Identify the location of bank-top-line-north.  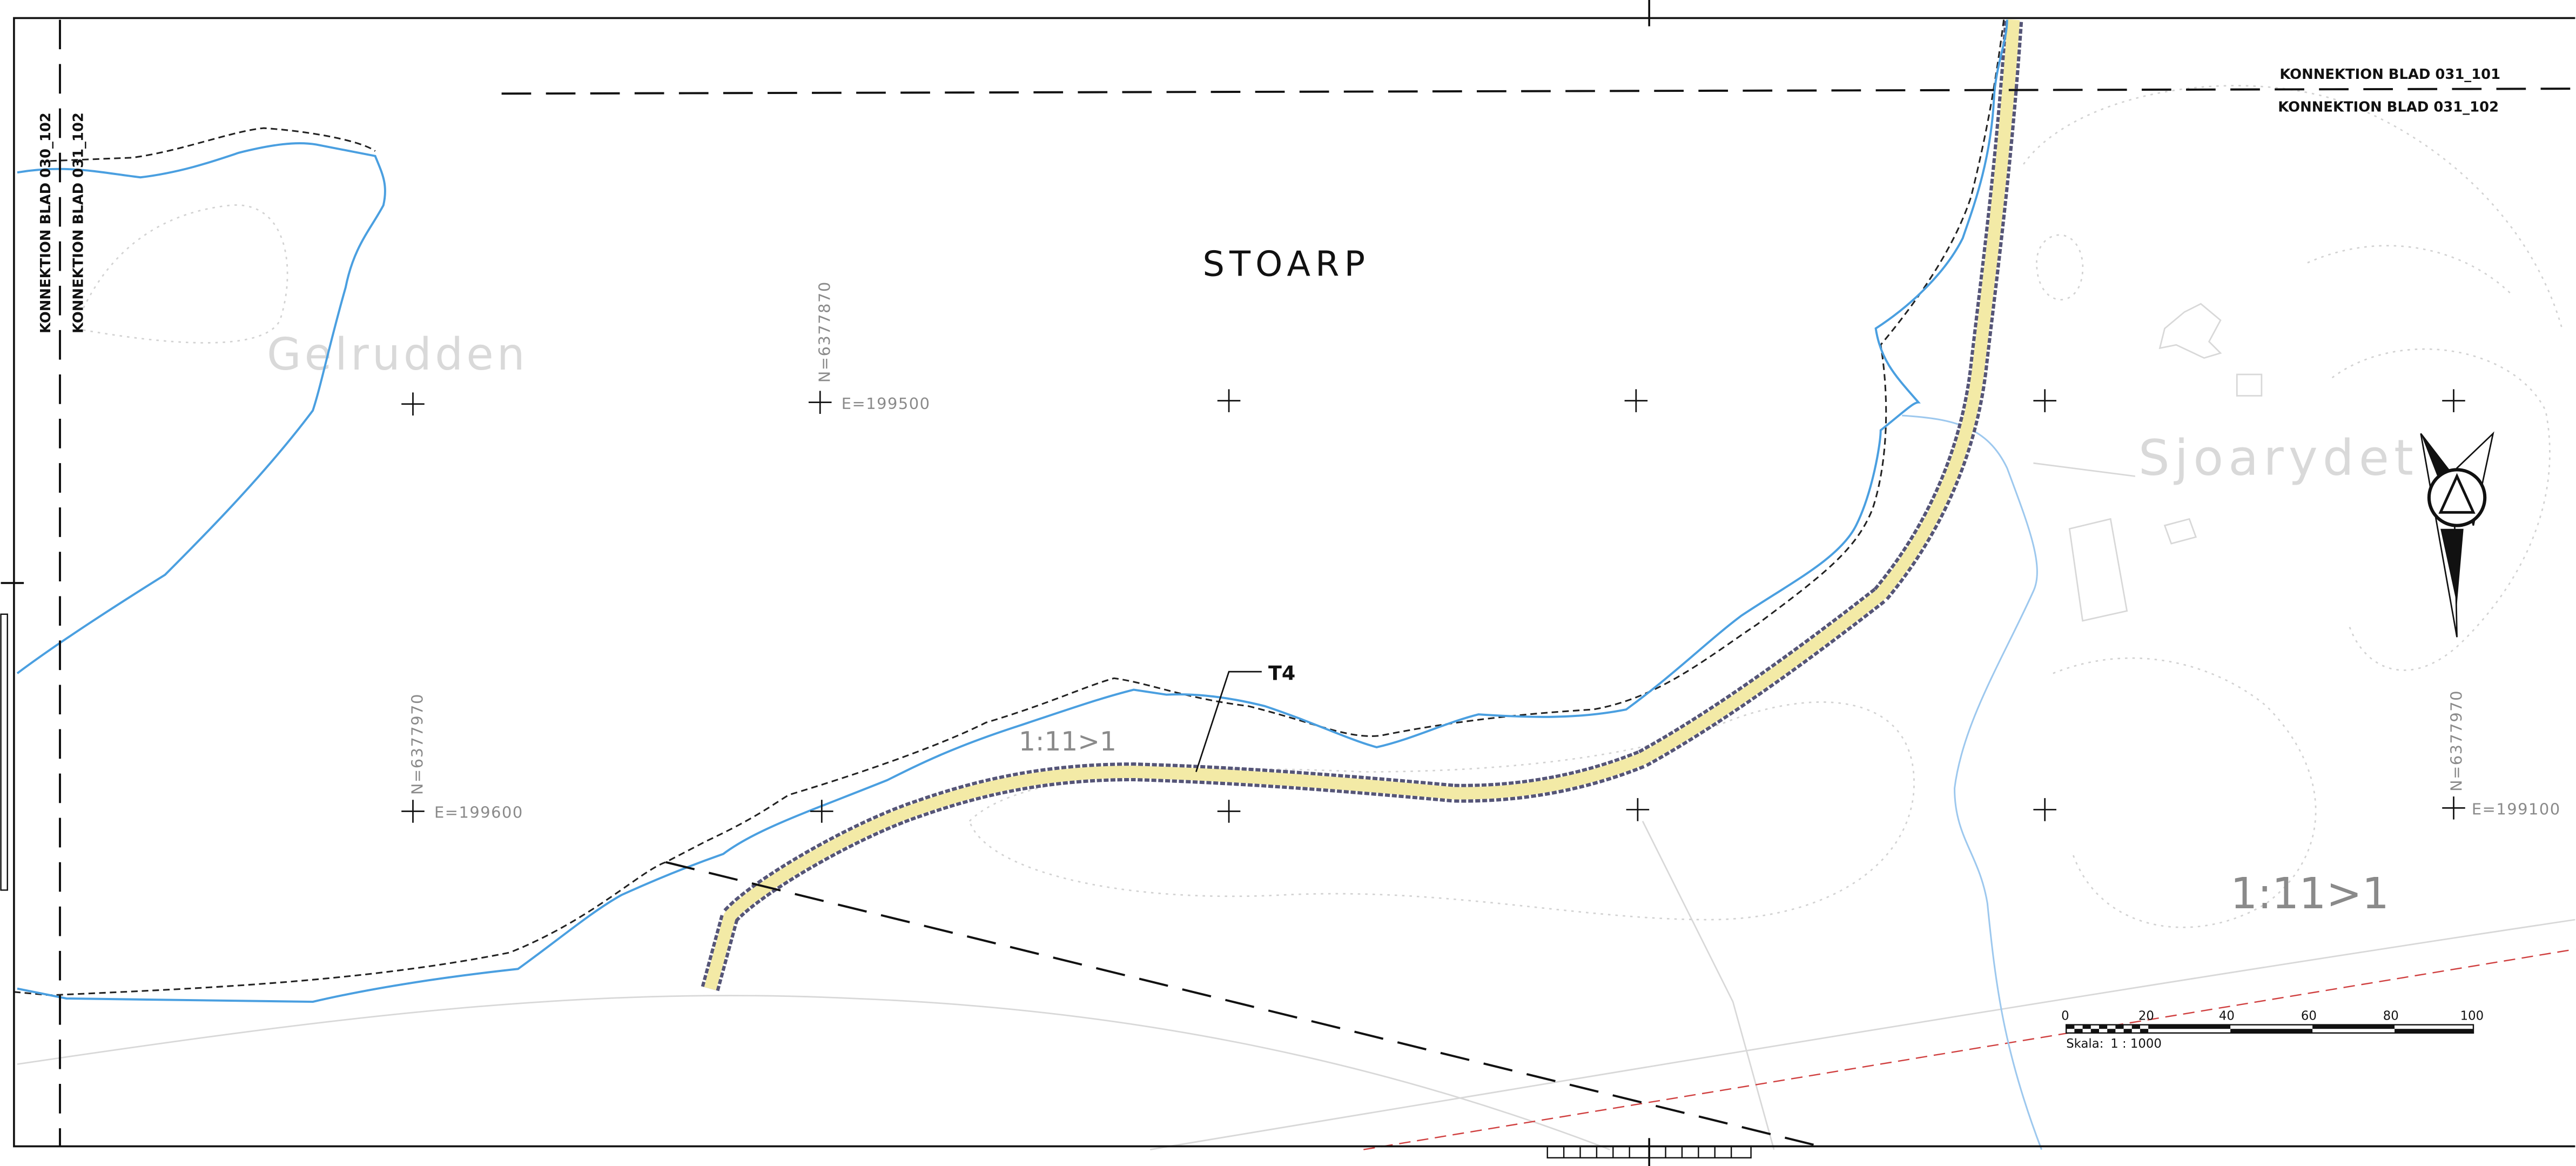
(213, 144).